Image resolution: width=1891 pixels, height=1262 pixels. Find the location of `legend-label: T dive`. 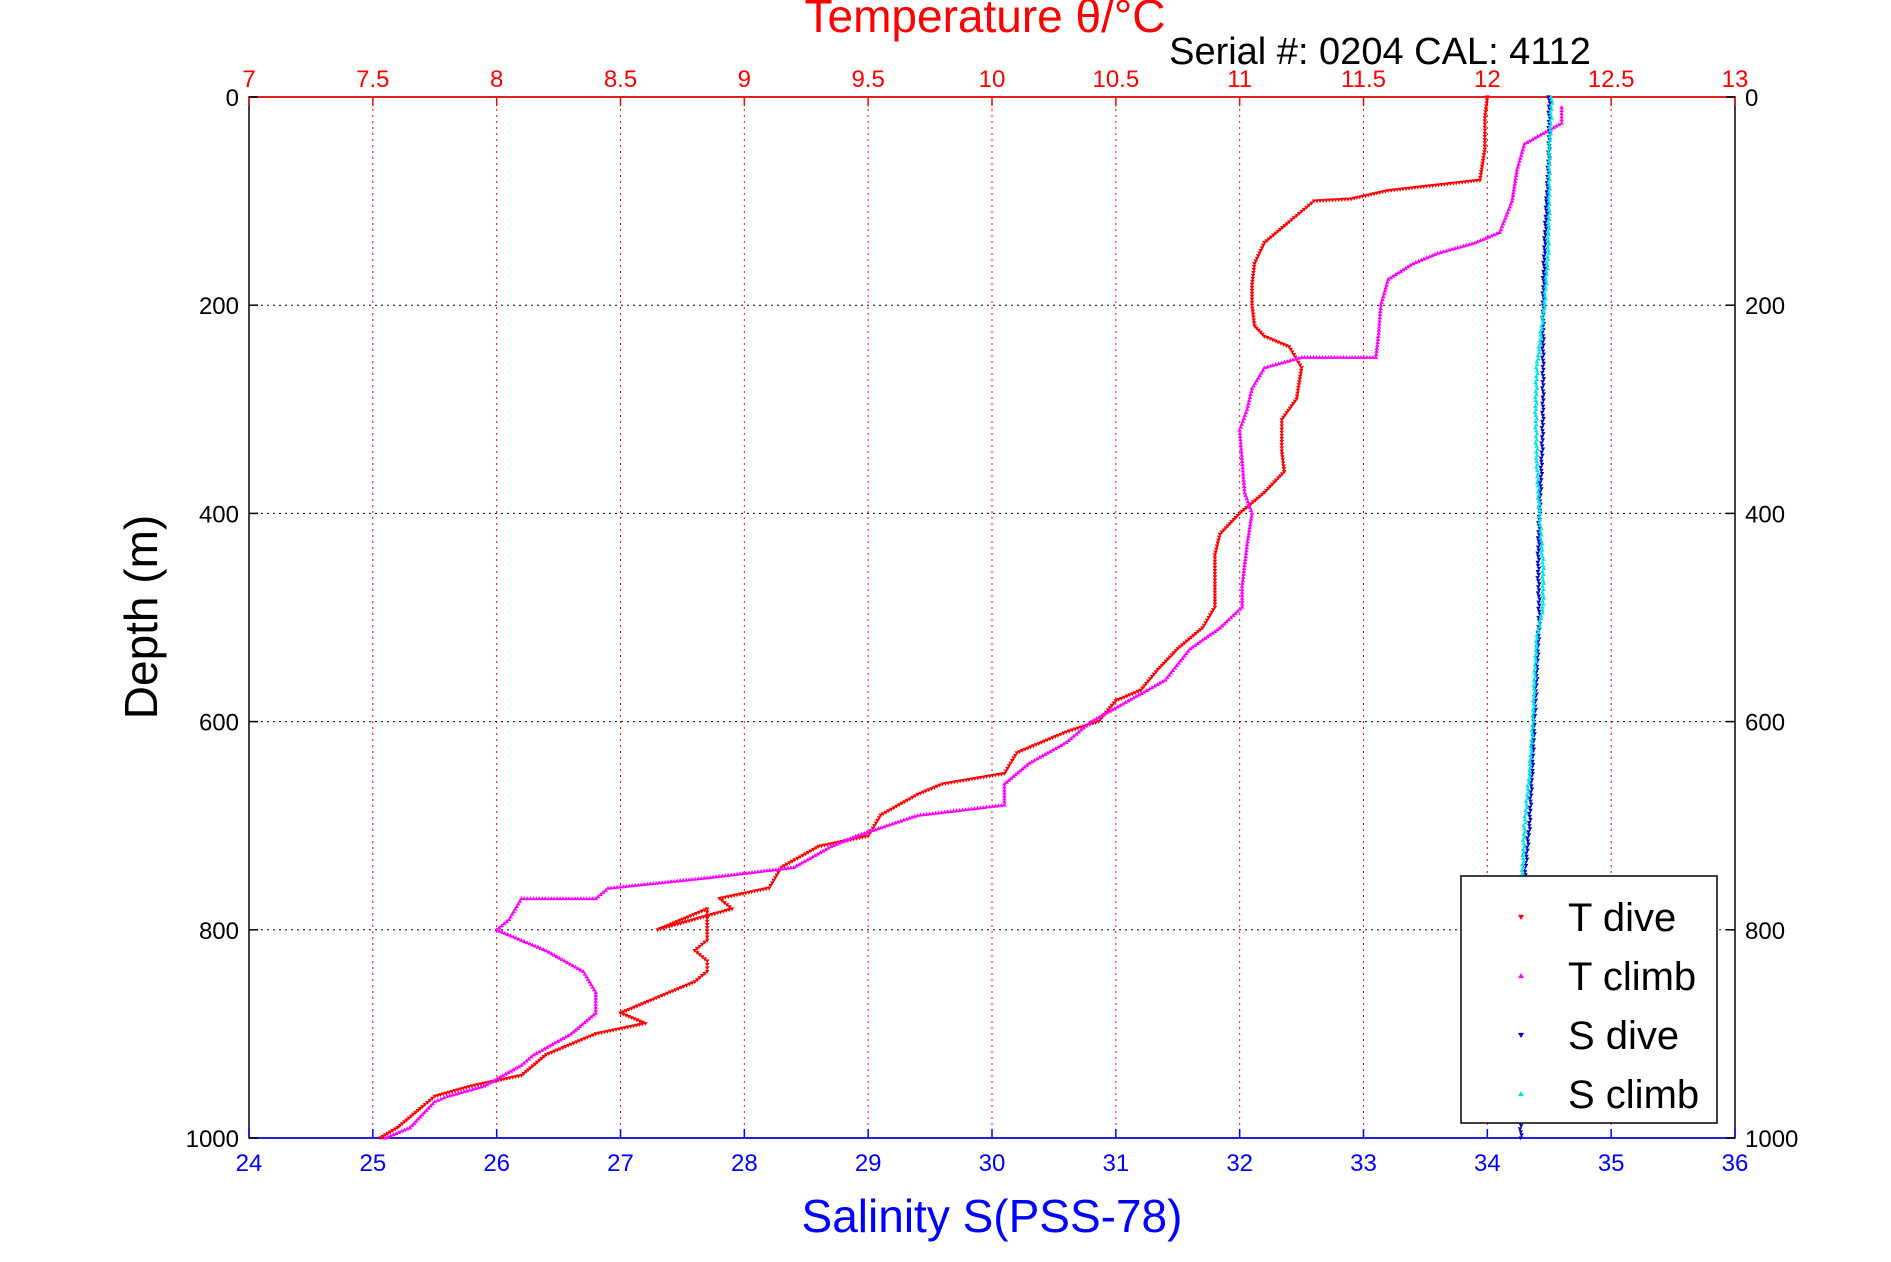

legend-label: T dive is located at coordinates (1622, 918).